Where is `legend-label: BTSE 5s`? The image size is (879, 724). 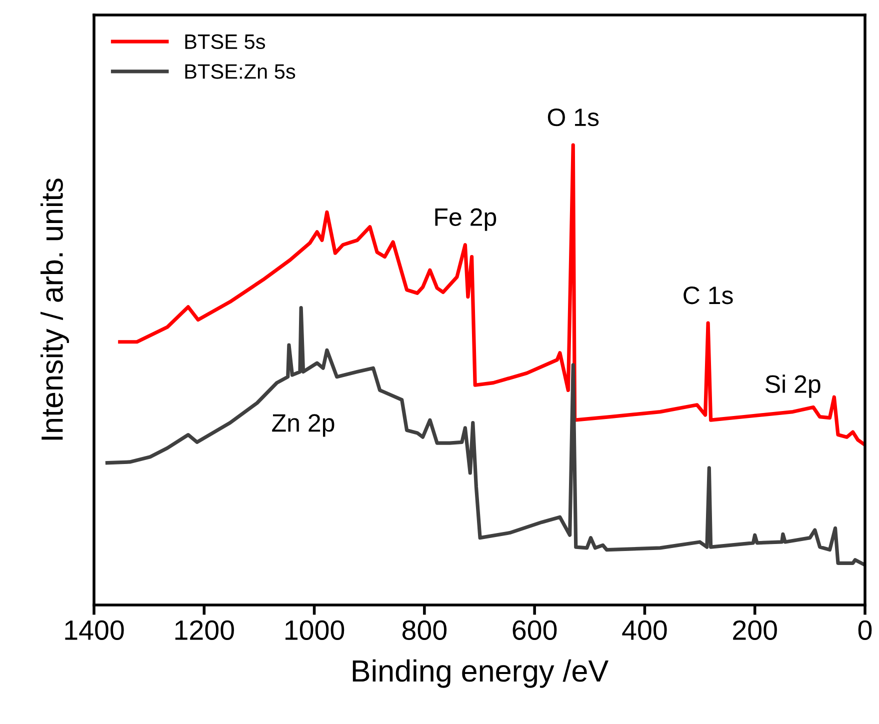
legend-label: BTSE 5s is located at coordinates (225, 42).